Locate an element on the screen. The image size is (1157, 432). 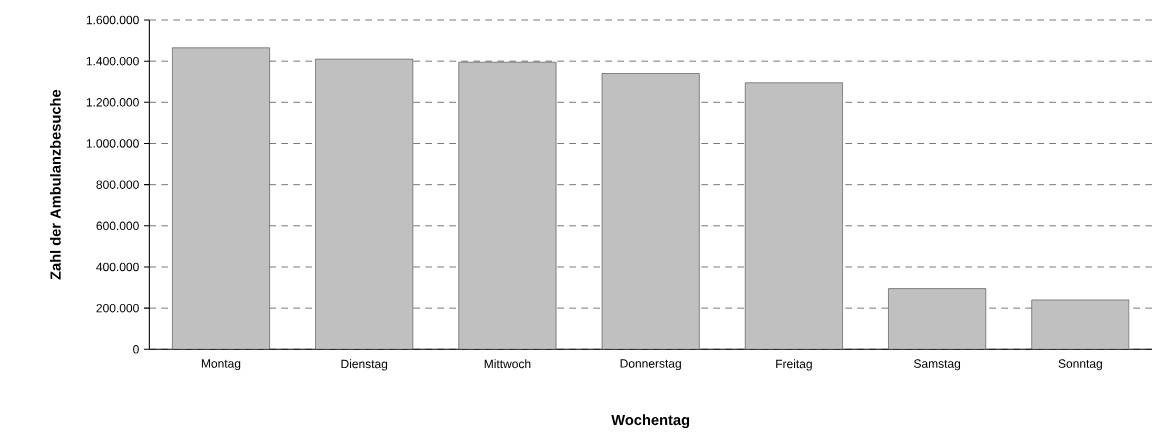
y-tick-label: 400.000 is located at coordinates (117, 267).